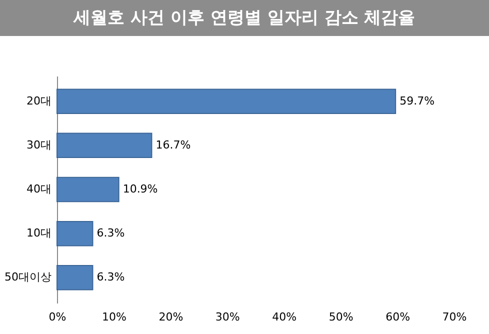 The image size is (489, 334). What do you see at coordinates (398, 317) in the screenshot?
I see `x-tick-label: 60%` at bounding box center [398, 317].